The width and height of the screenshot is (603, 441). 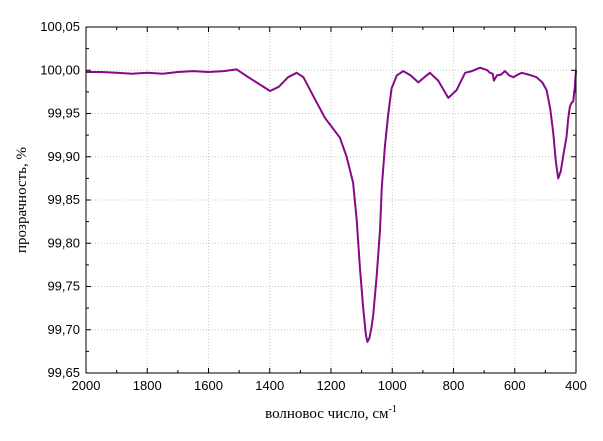 I want to click on x-tick-label: 1600, so click(x=208, y=385).